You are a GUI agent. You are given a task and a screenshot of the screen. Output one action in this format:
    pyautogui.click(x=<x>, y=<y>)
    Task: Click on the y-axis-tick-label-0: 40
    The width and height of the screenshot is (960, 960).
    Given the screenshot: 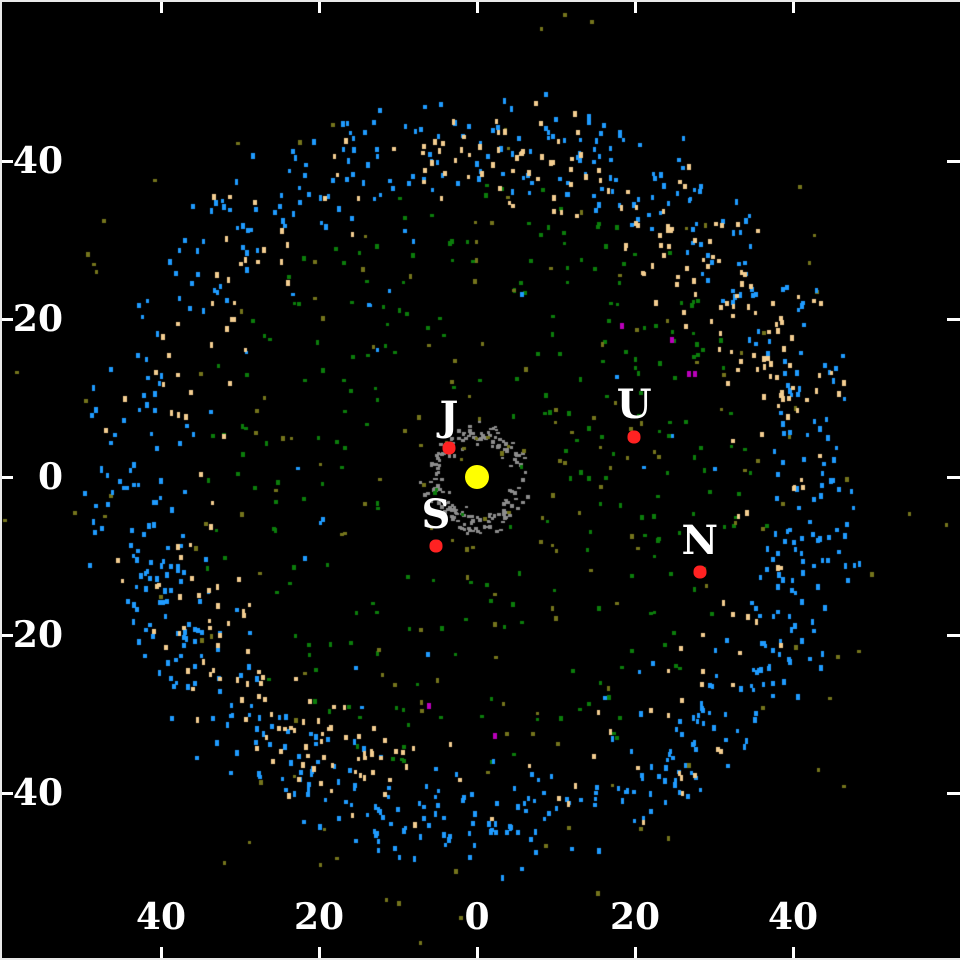 What is the action you would take?
    pyautogui.click(x=37, y=792)
    